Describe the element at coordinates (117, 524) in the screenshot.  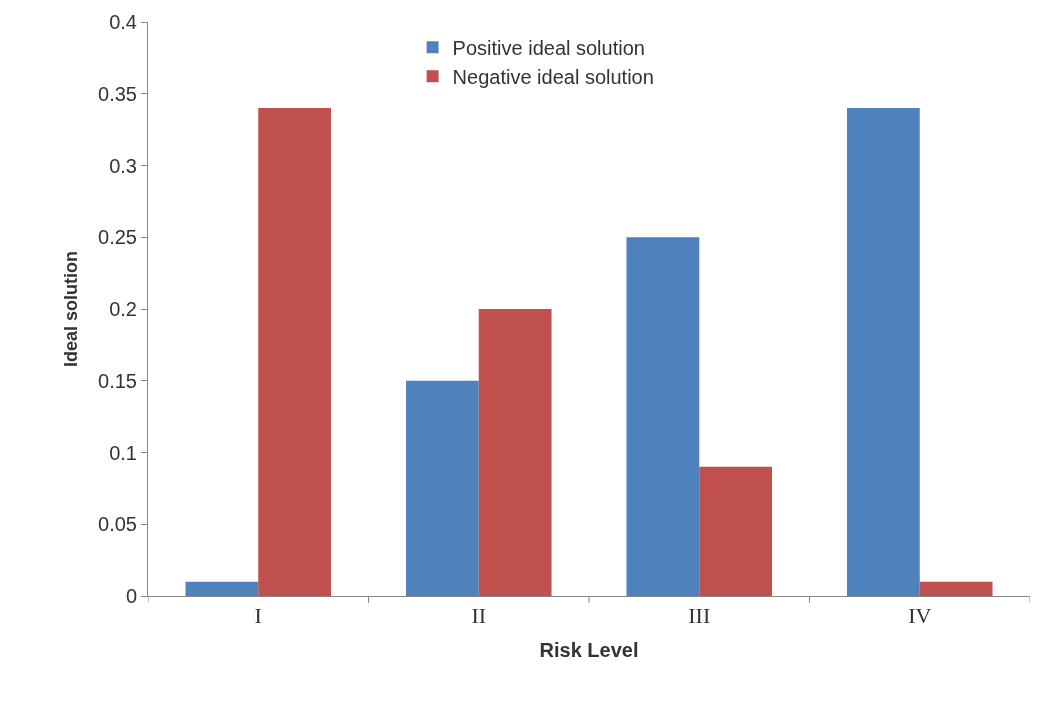
I see `y-tick-label: 0.05` at that location.